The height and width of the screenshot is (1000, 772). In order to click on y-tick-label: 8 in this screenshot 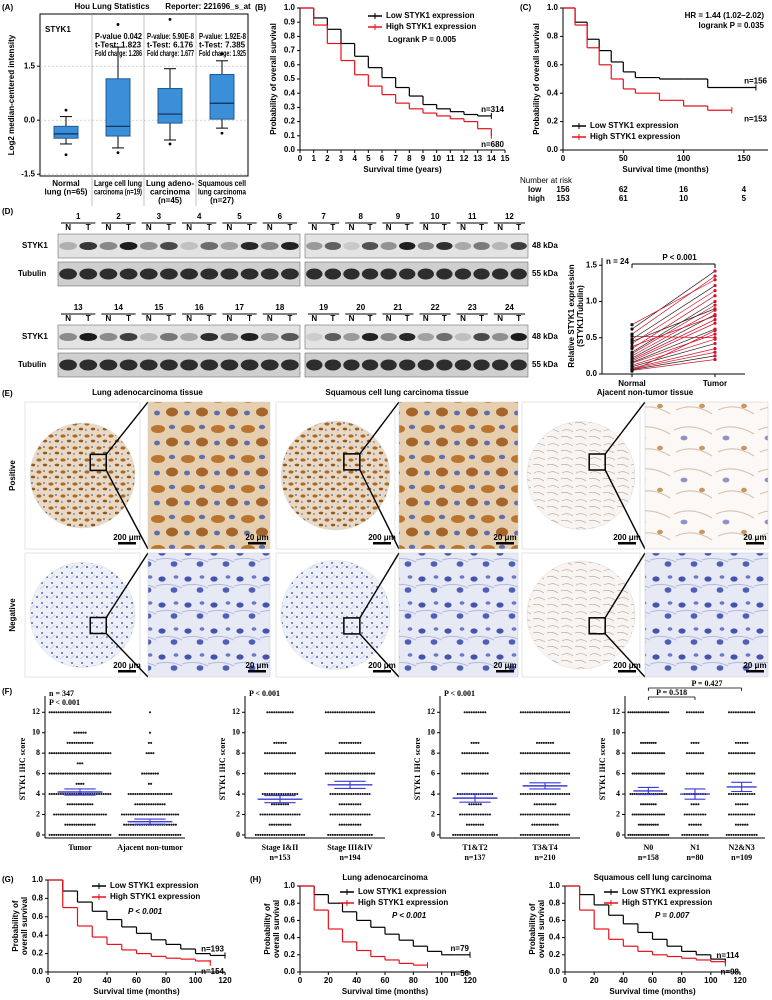, I will do `click(618, 752)`.